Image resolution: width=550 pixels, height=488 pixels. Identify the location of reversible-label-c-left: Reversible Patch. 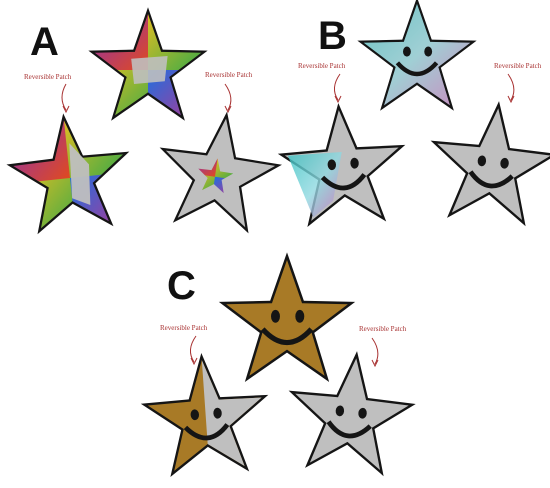
(184, 328).